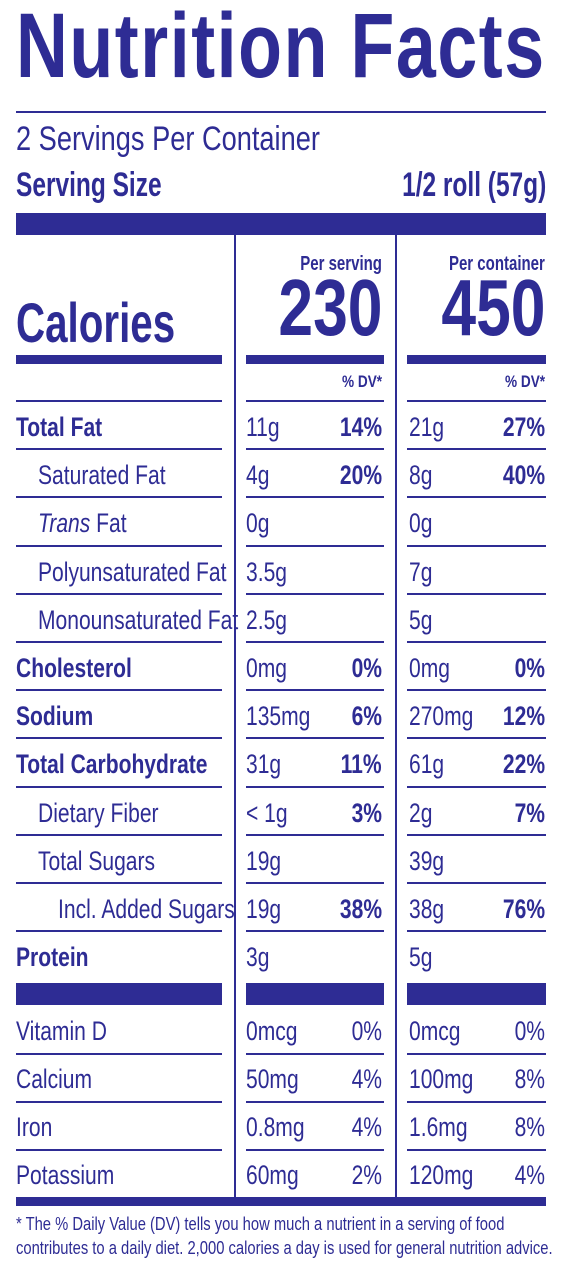 This screenshot has width=566, height=1280. I want to click on container-amount: 270mg, so click(441, 716).